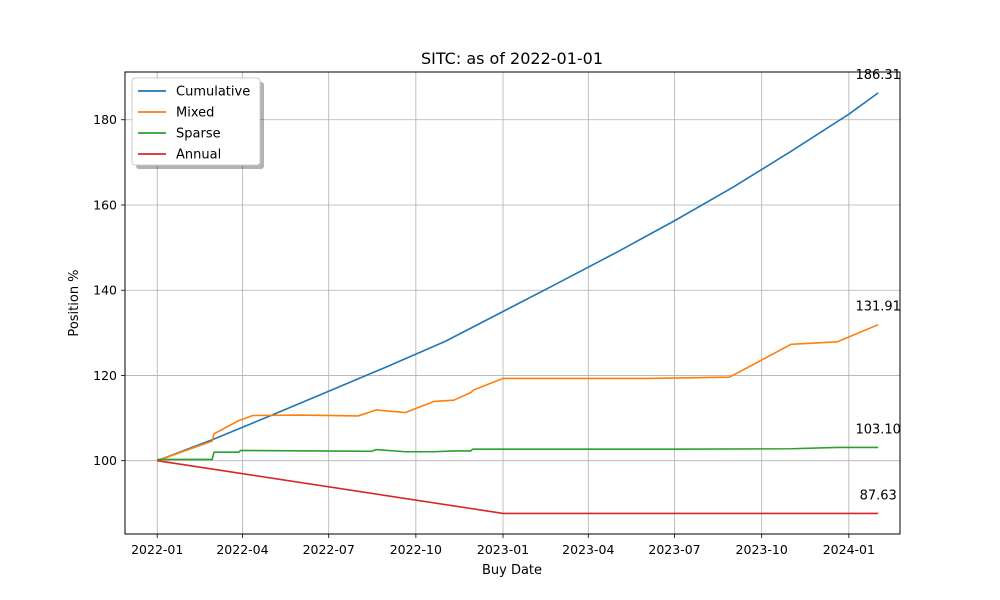 The height and width of the screenshot is (600, 1000). Describe the element at coordinates (105, 460) in the screenshot. I see `y-tick-label: 100` at that location.